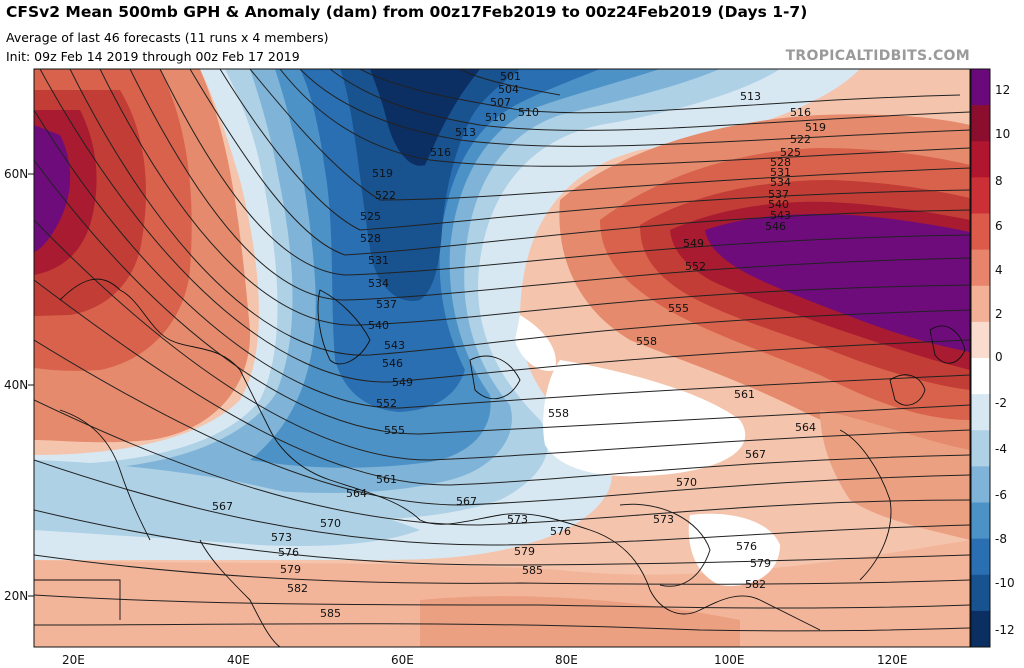 This screenshot has width=1024, height=668. What do you see at coordinates (1001, 495) in the screenshot?
I see `colorbar-tick-label: -6` at bounding box center [1001, 495].